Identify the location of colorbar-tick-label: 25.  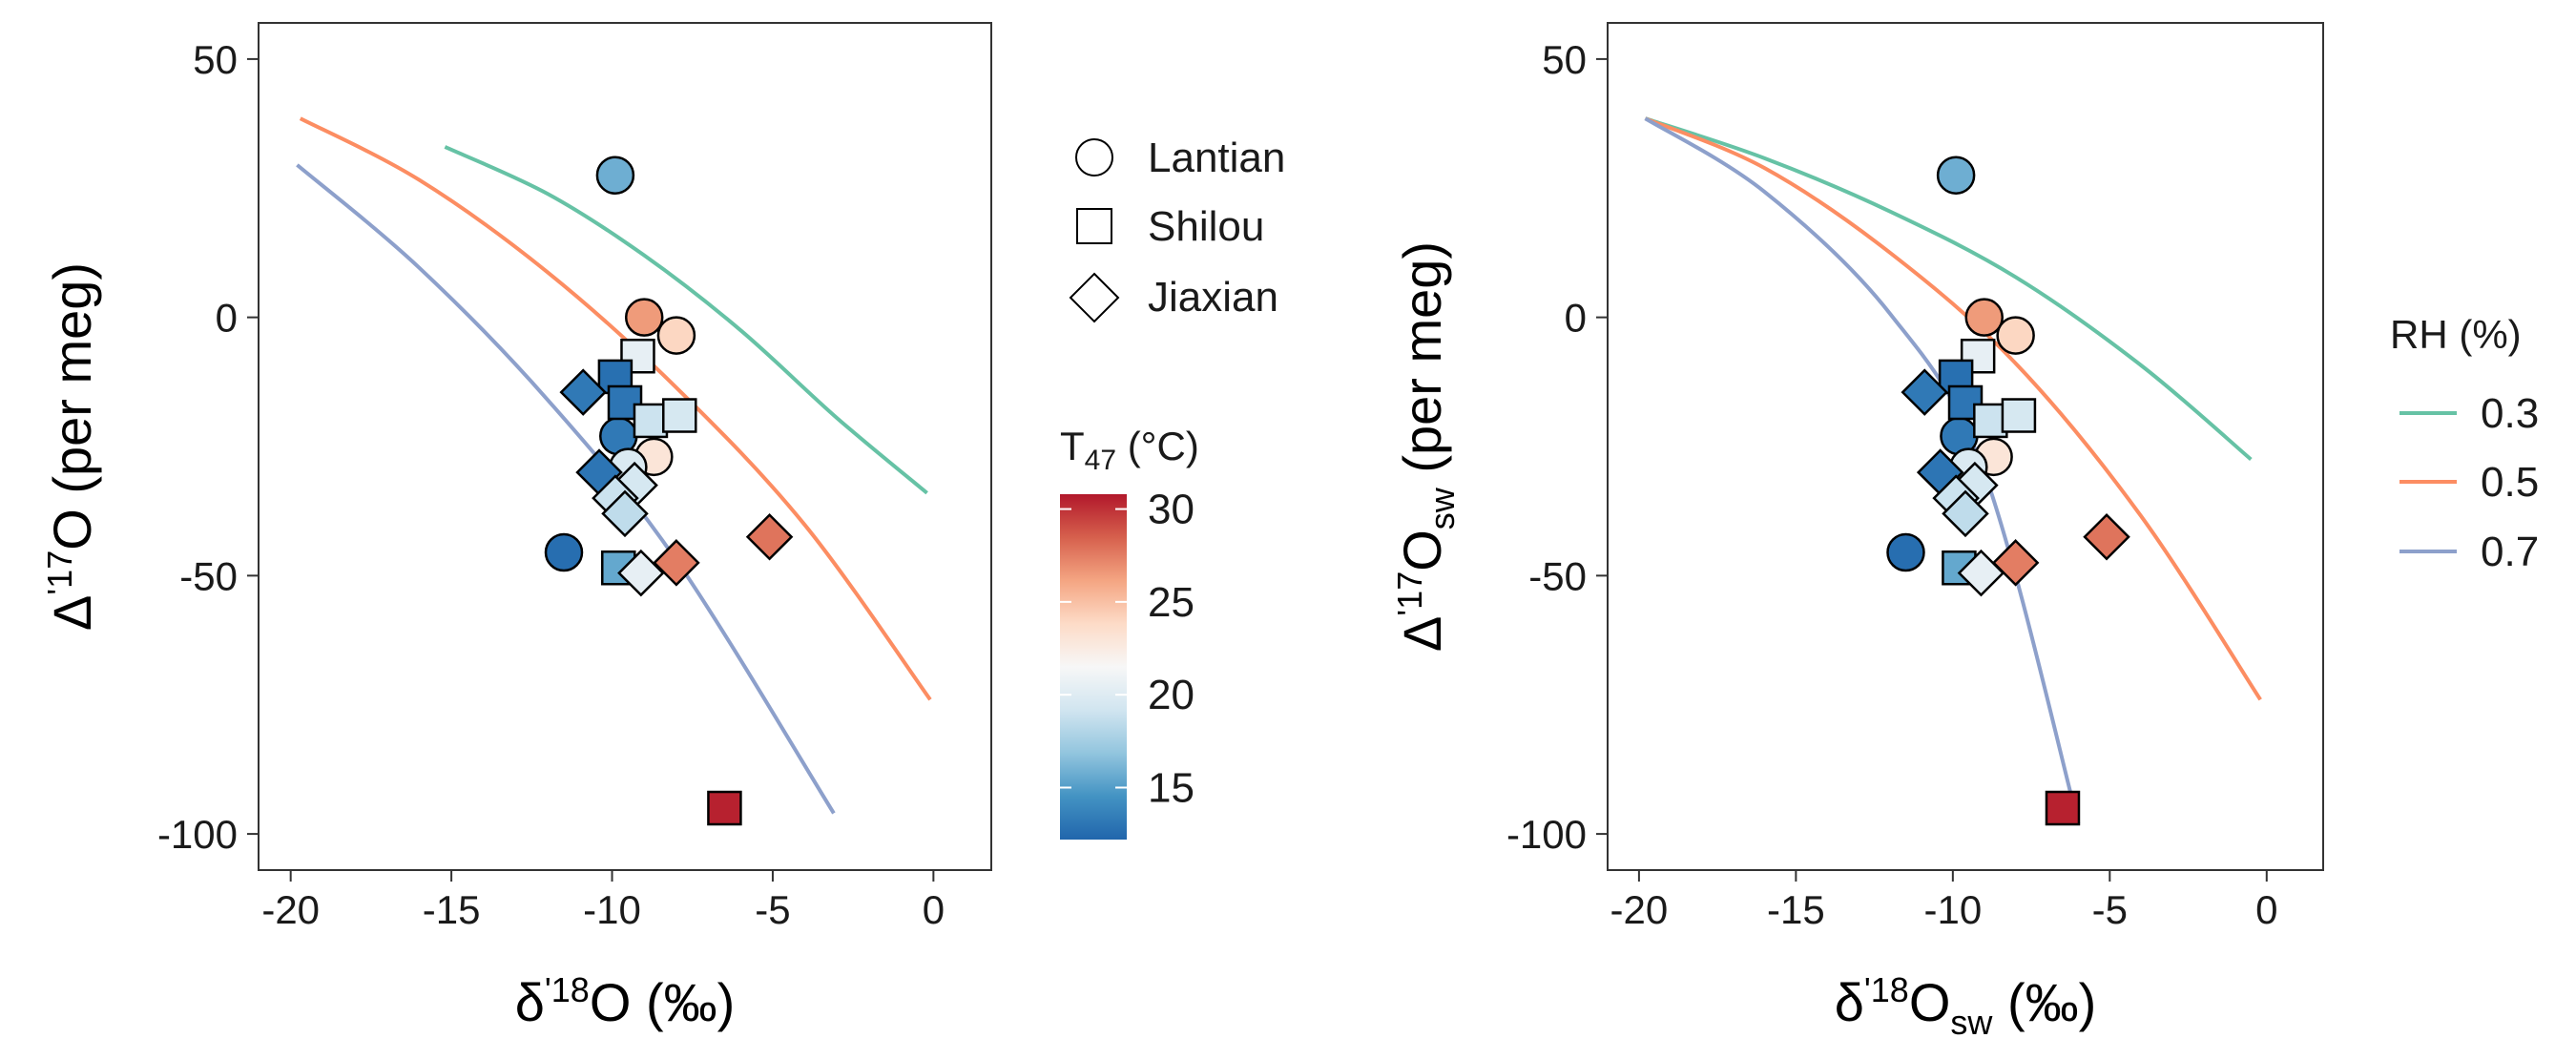
(1171, 602).